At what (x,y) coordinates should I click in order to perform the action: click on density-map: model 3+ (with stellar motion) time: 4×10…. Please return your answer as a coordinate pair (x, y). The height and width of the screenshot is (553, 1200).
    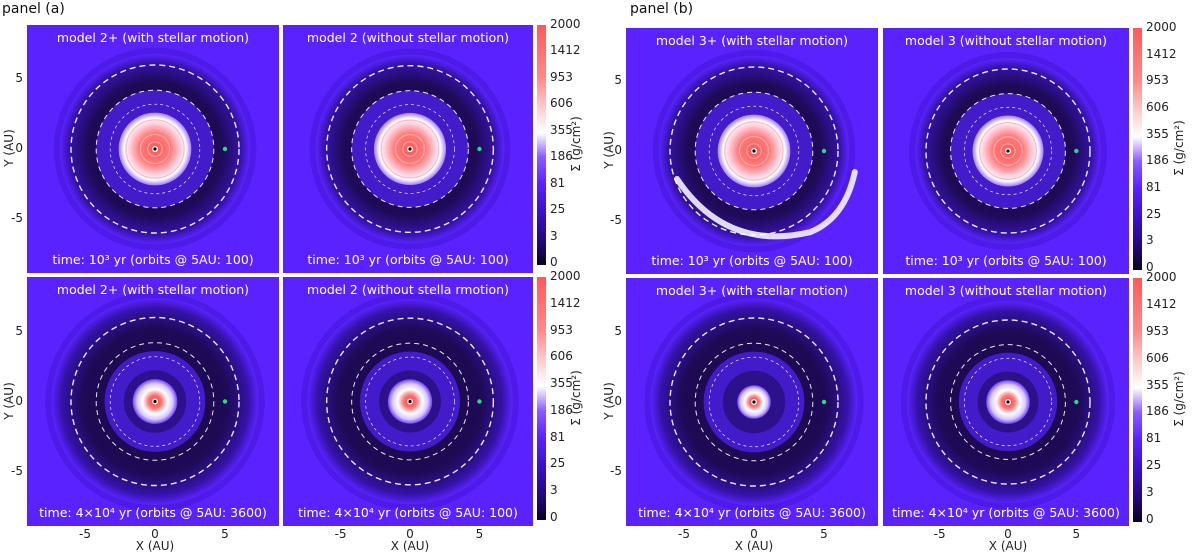
    Looking at the image, I should click on (752, 402).